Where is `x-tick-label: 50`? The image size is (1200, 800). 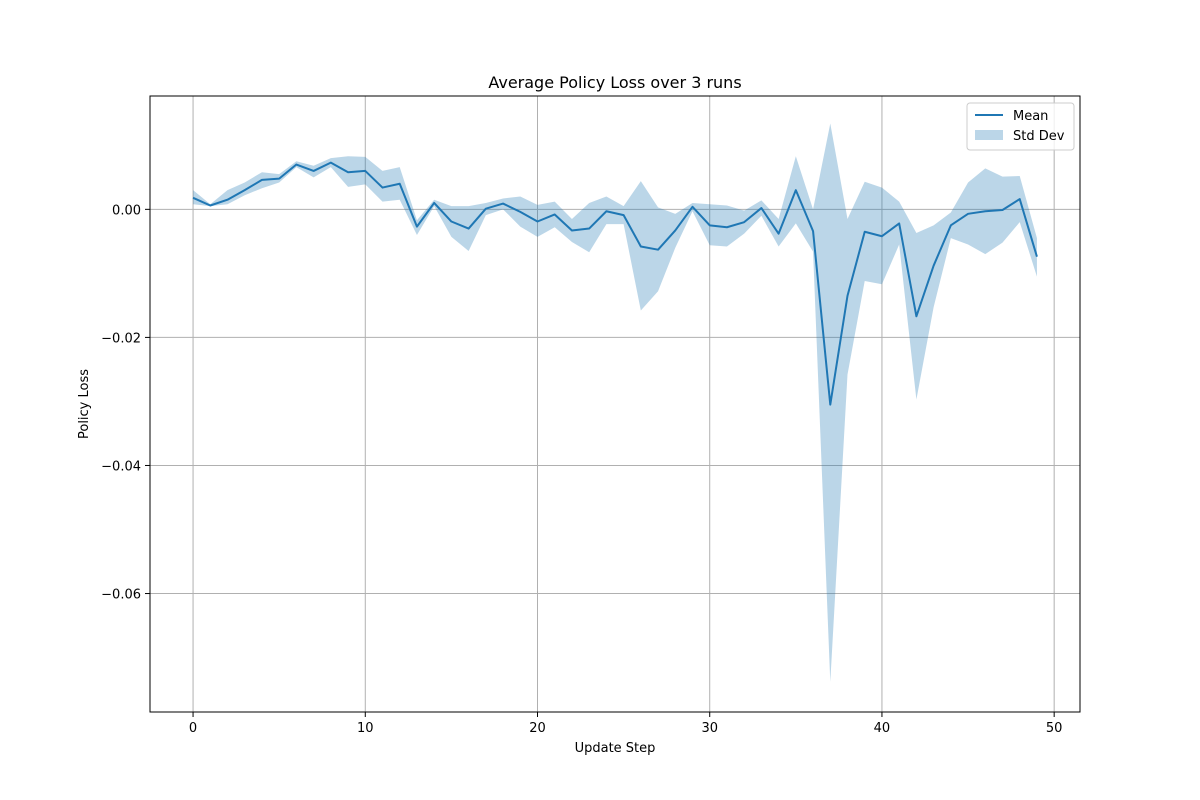 x-tick-label: 50 is located at coordinates (1054, 728).